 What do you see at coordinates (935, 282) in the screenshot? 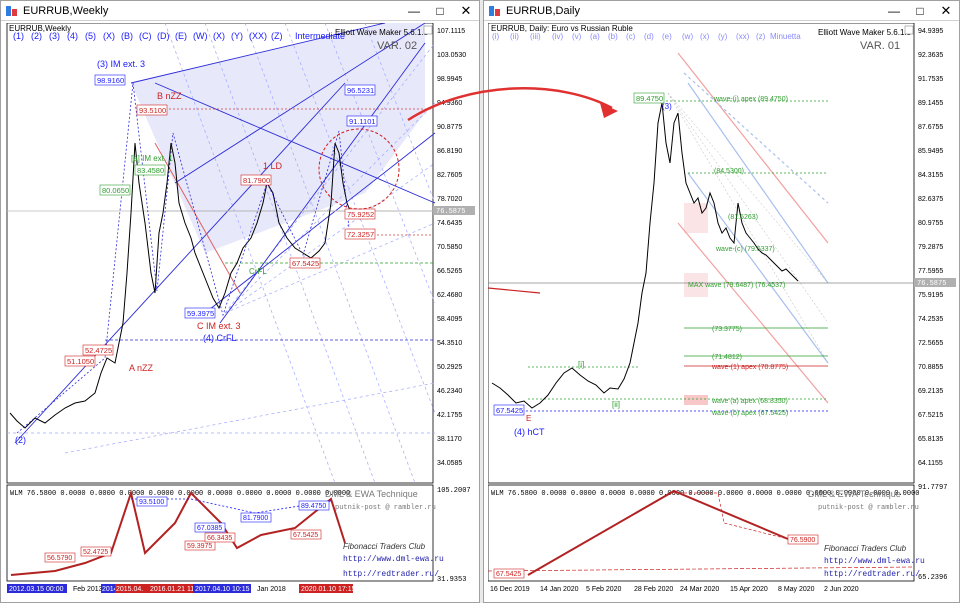
I see `daily-current-price-marker` at bounding box center [935, 282].